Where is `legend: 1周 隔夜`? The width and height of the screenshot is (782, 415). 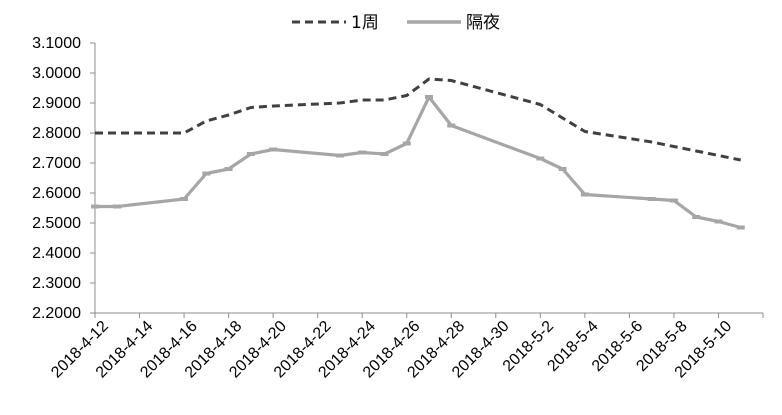
legend: 1周 隔夜 is located at coordinates (396, 23).